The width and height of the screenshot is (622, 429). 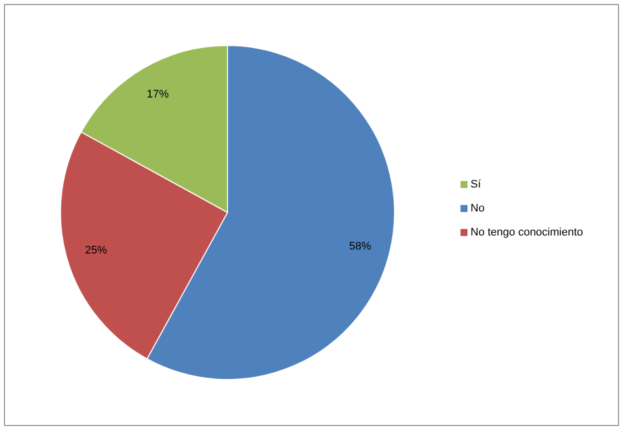 What do you see at coordinates (158, 94) in the screenshot?
I see `data-label: 17%` at bounding box center [158, 94].